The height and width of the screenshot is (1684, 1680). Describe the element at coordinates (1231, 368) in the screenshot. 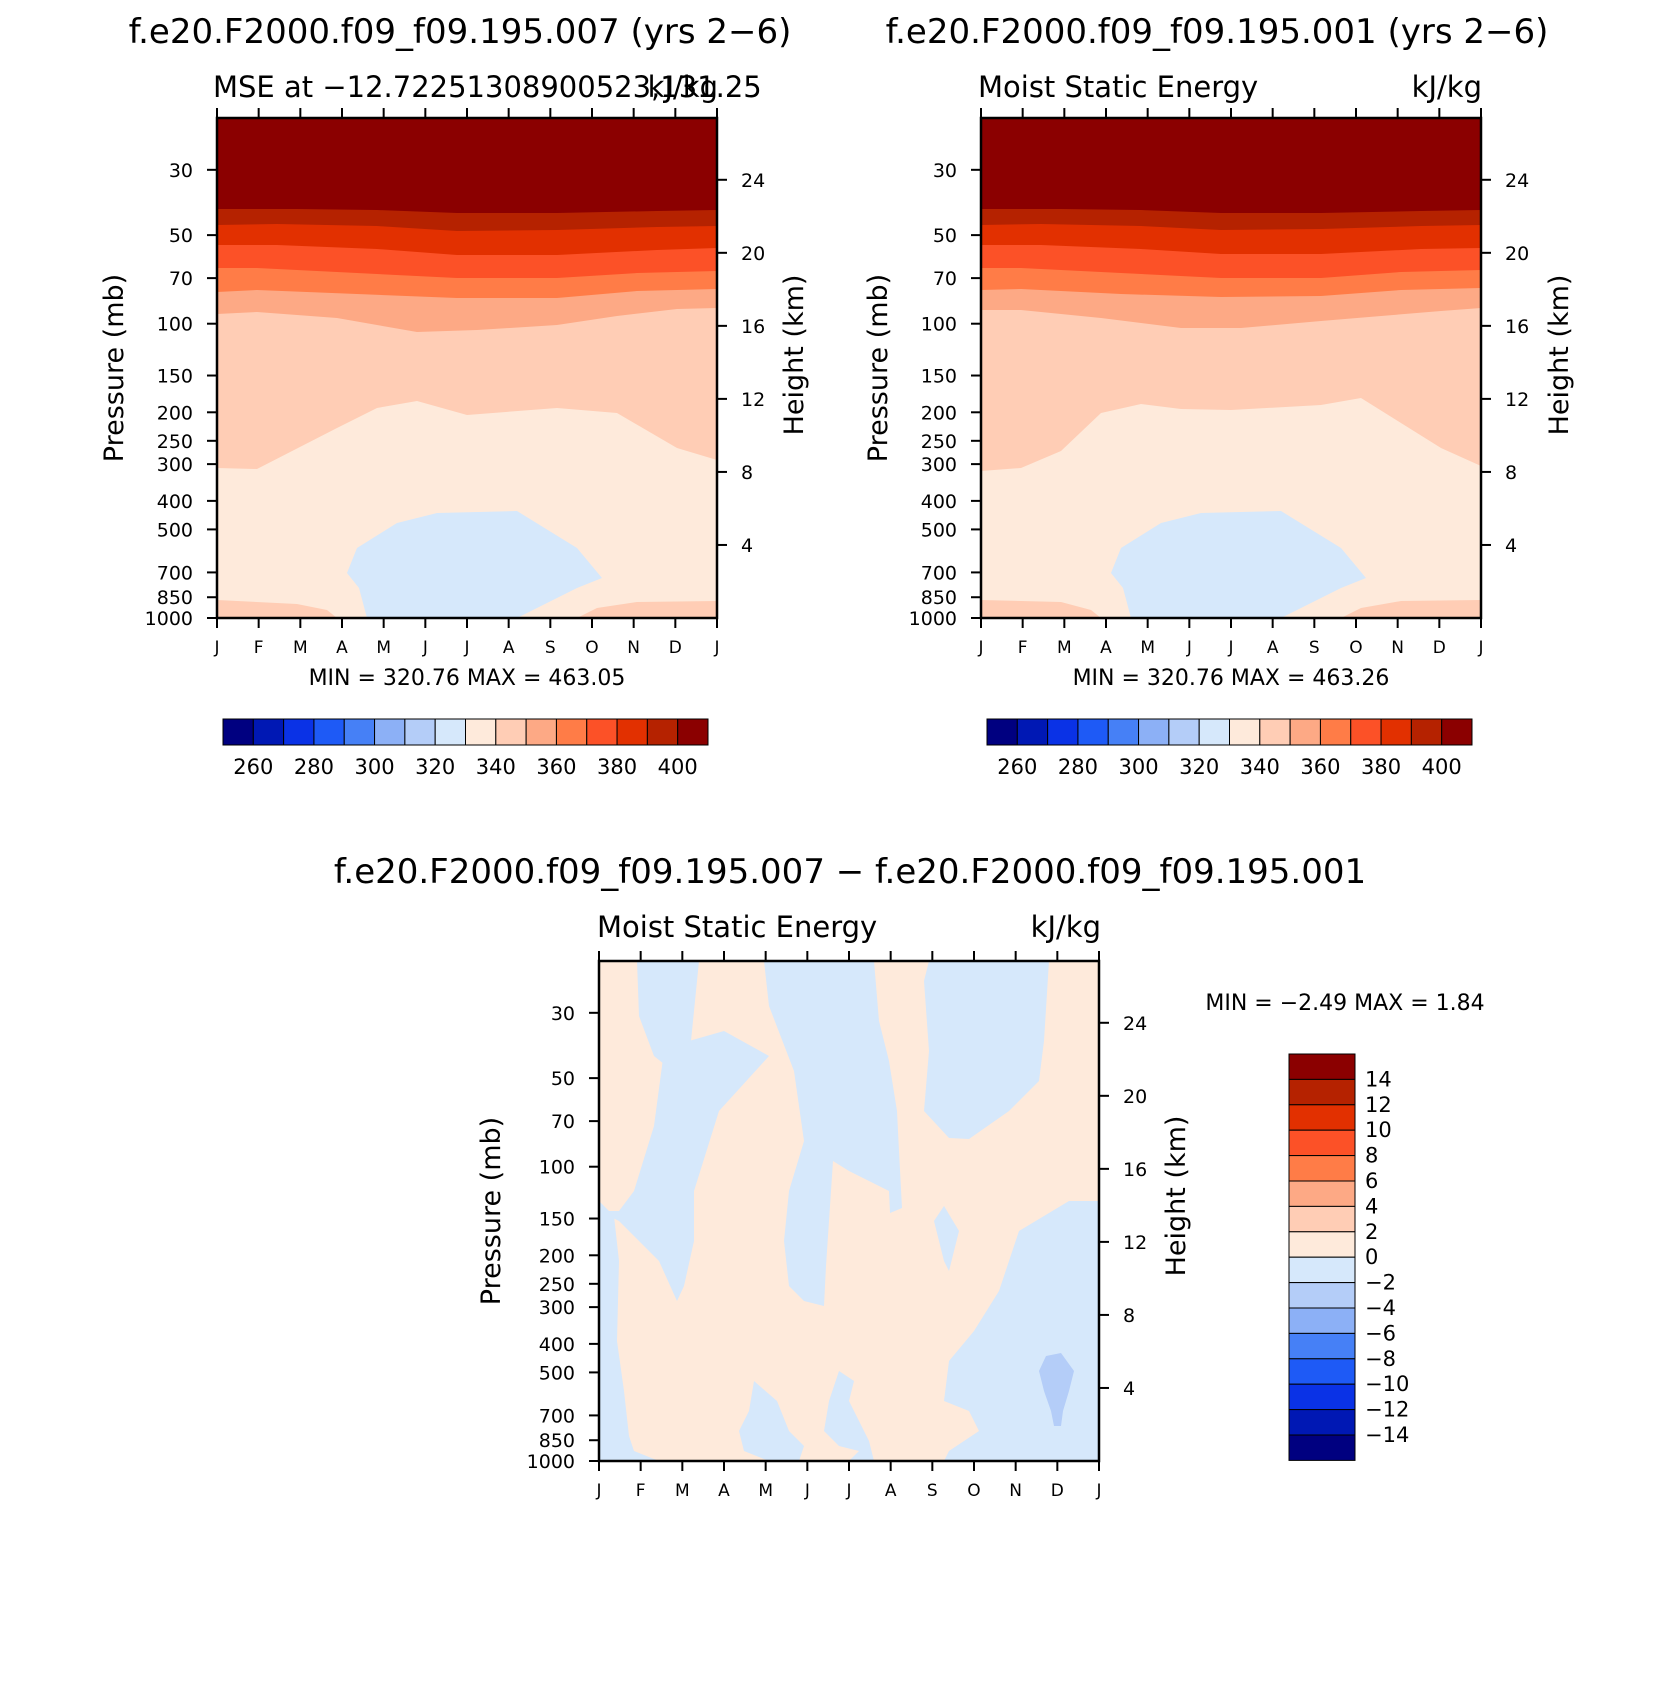

I see `panel-2-plot-area` at that location.